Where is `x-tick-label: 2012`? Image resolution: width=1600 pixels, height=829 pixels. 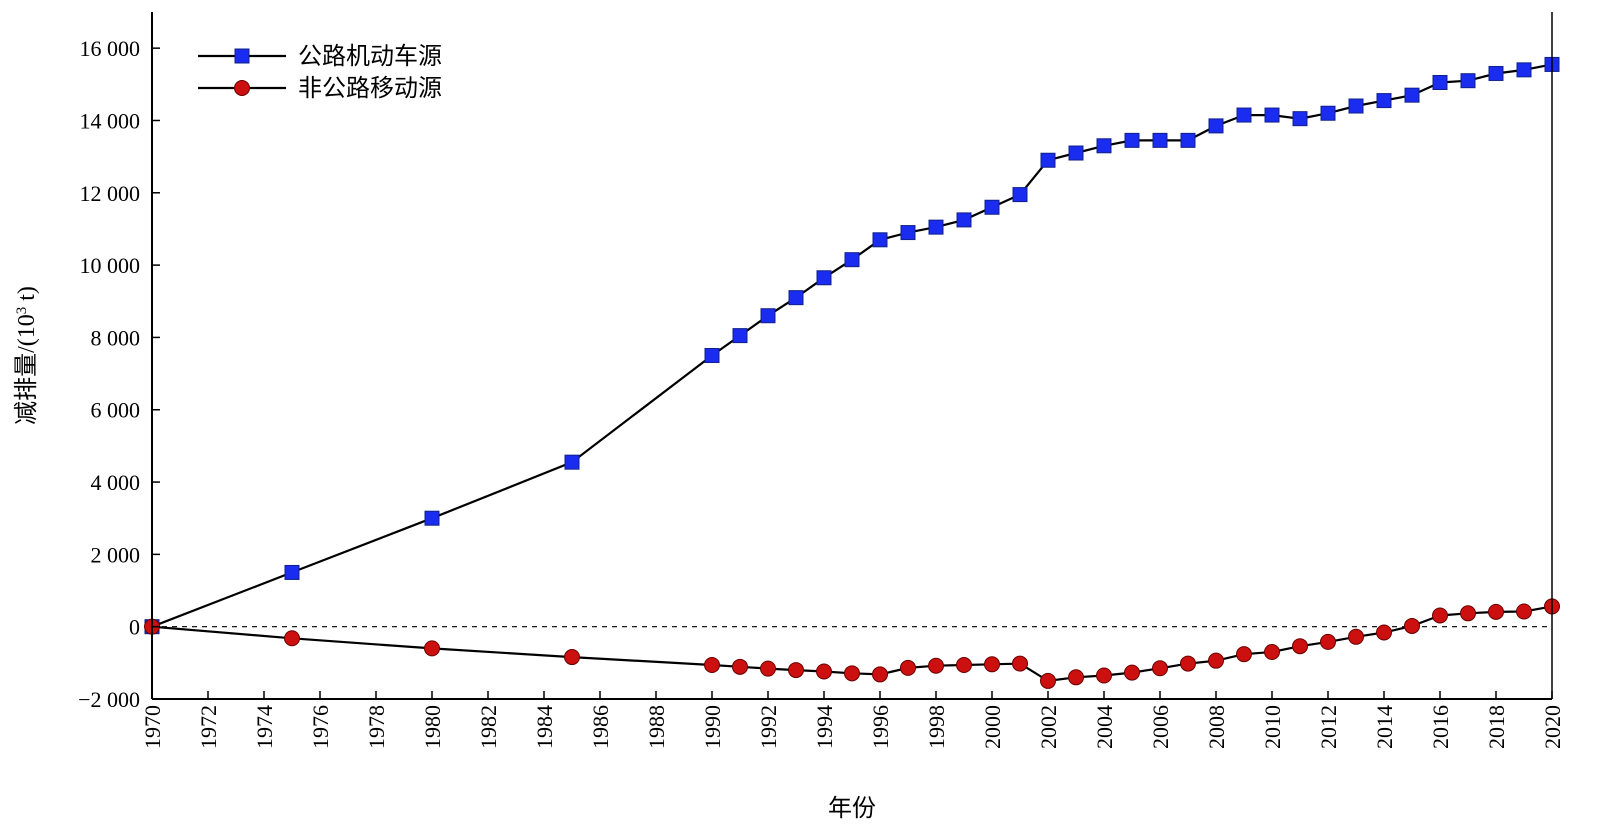
x-tick-label: 2012 is located at coordinates (1328, 727).